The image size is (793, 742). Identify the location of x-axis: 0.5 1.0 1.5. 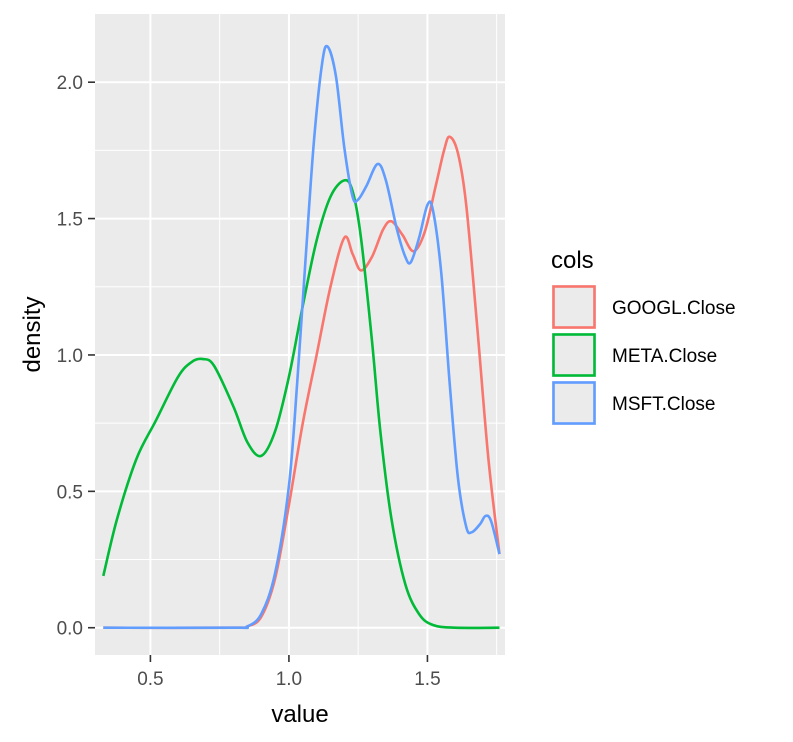
(289, 672).